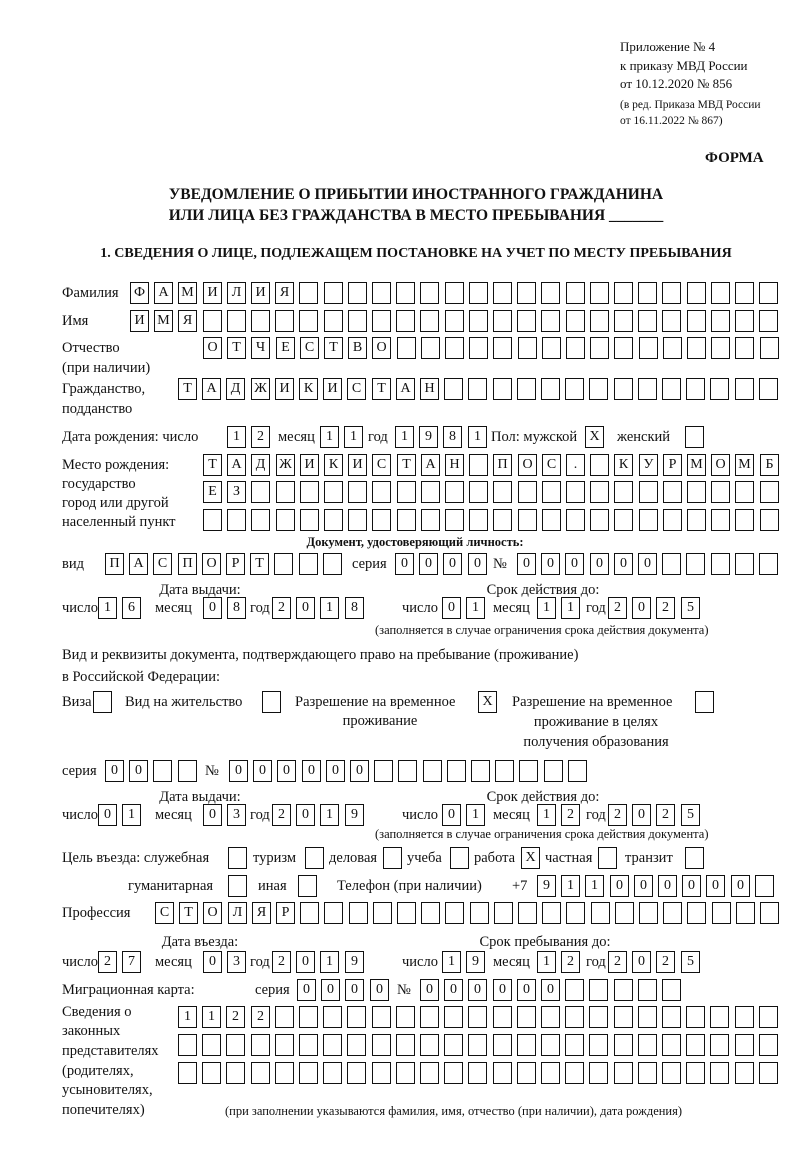 The width and height of the screenshot is (800, 1163). I want to click on char-box: 7, so click(131, 962).